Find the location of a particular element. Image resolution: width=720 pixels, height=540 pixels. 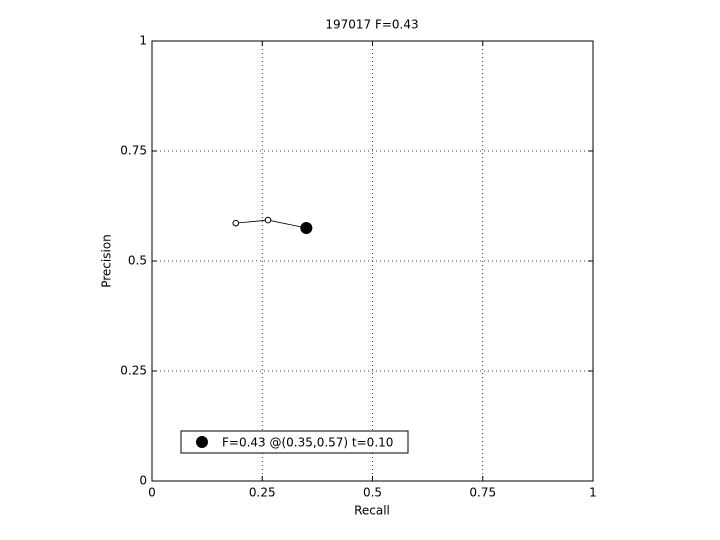

y-tick-label: 0.25 is located at coordinates (133, 371).